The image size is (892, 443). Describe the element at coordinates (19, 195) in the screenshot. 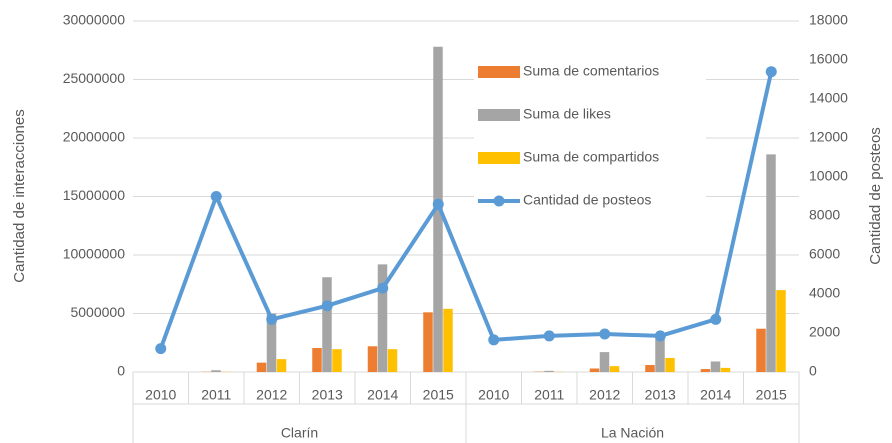

I see `y-axis-label: Cantidad de interacciones` at that location.